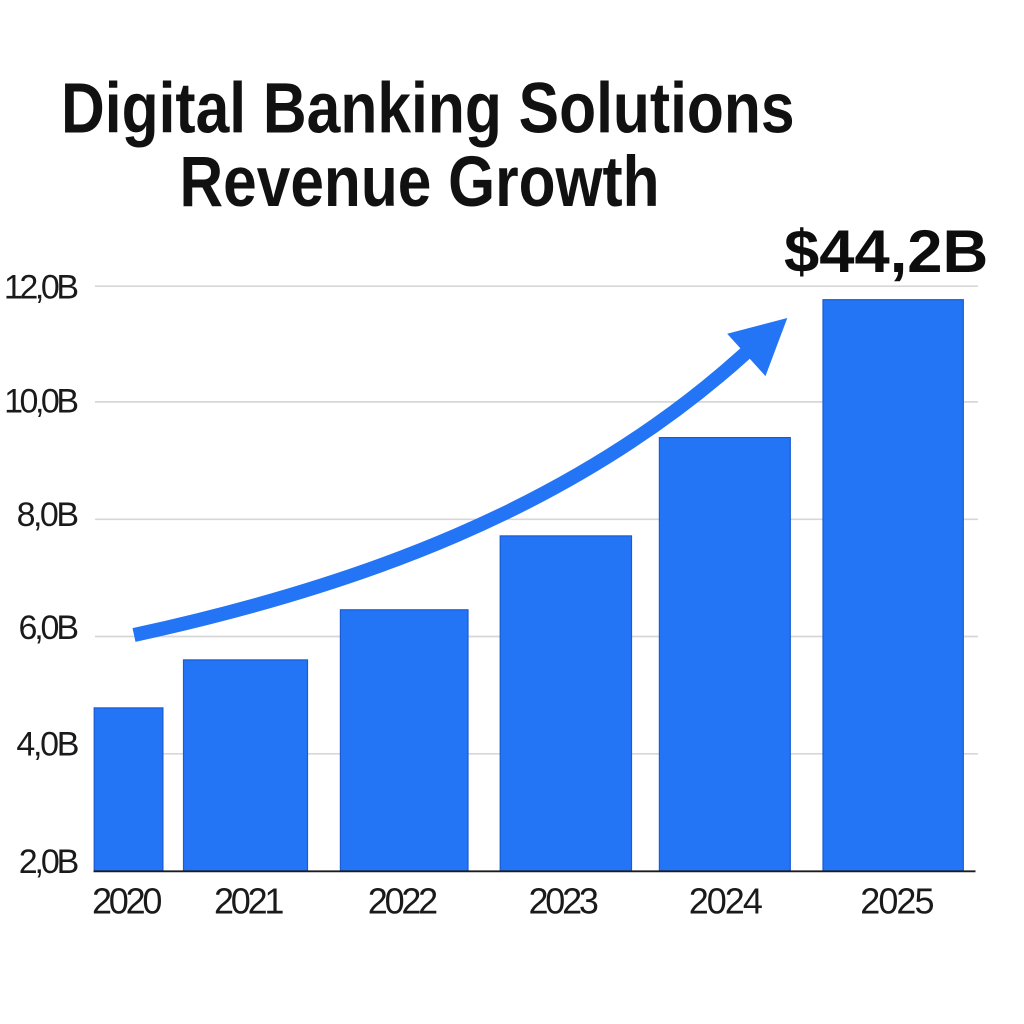  What do you see at coordinates (428, 108) in the screenshot?
I see `svg-text: Digital Banking Solutions` at bounding box center [428, 108].